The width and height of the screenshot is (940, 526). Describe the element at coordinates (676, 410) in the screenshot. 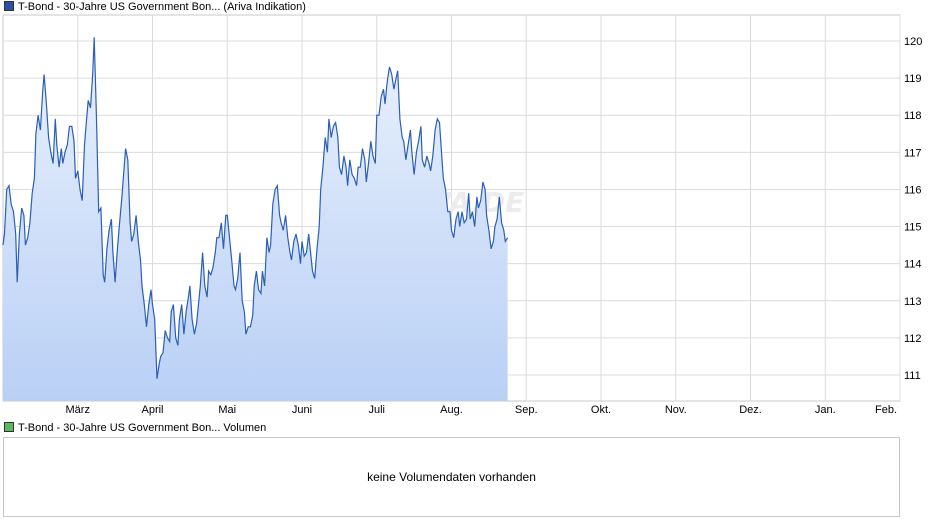

I see `x-tick-label: Nov.` at that location.